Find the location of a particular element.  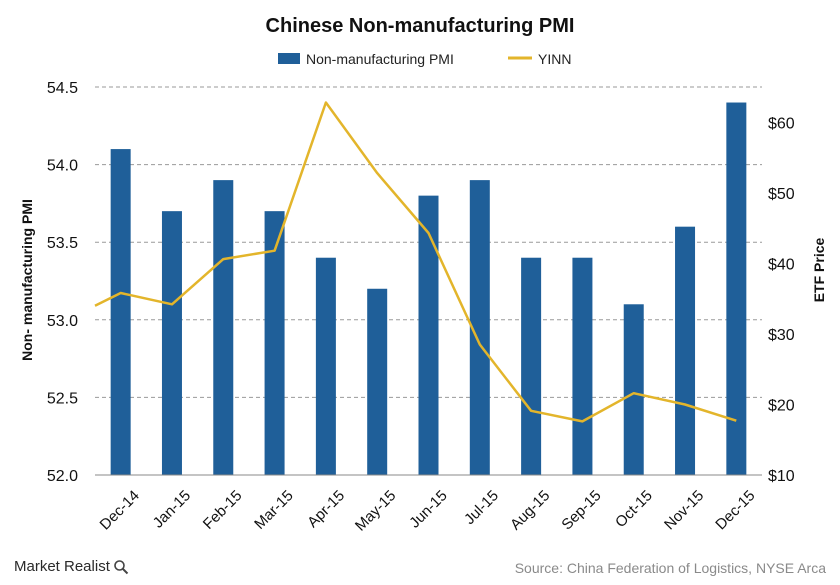

x-tick-label: Aug-15 is located at coordinates (530, 510).